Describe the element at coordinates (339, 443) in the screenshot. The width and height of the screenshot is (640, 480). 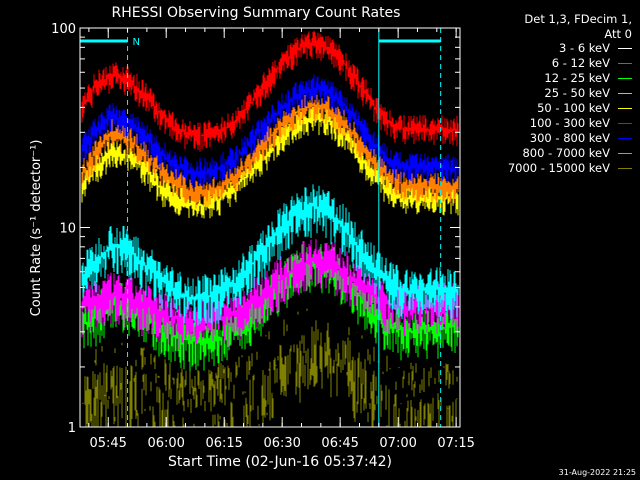
I see `x-tick-label: 06:45` at that location.